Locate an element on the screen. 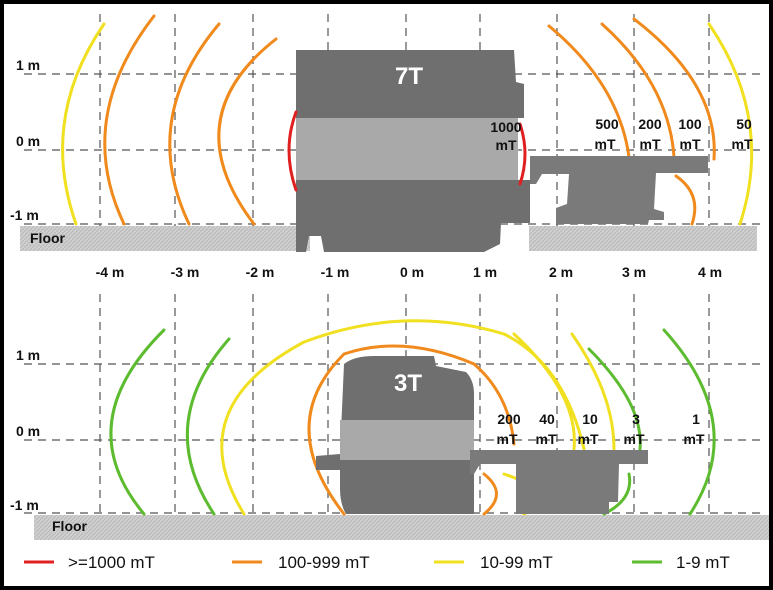 Image resolution: width=773 pixels, height=590 pixels. top-y-label-1m: 1 m is located at coordinates (28, 65).